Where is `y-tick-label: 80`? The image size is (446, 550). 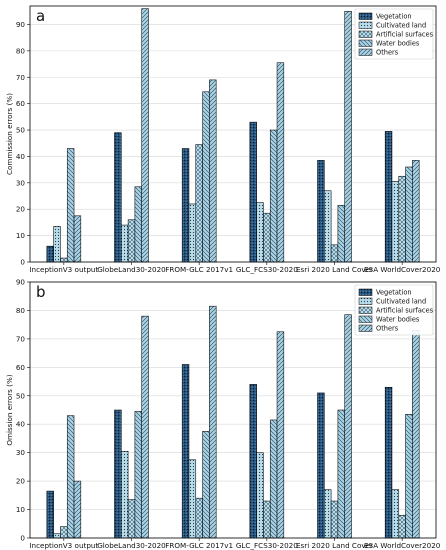
y-tick-label: 80 is located at coordinates (21, 310).